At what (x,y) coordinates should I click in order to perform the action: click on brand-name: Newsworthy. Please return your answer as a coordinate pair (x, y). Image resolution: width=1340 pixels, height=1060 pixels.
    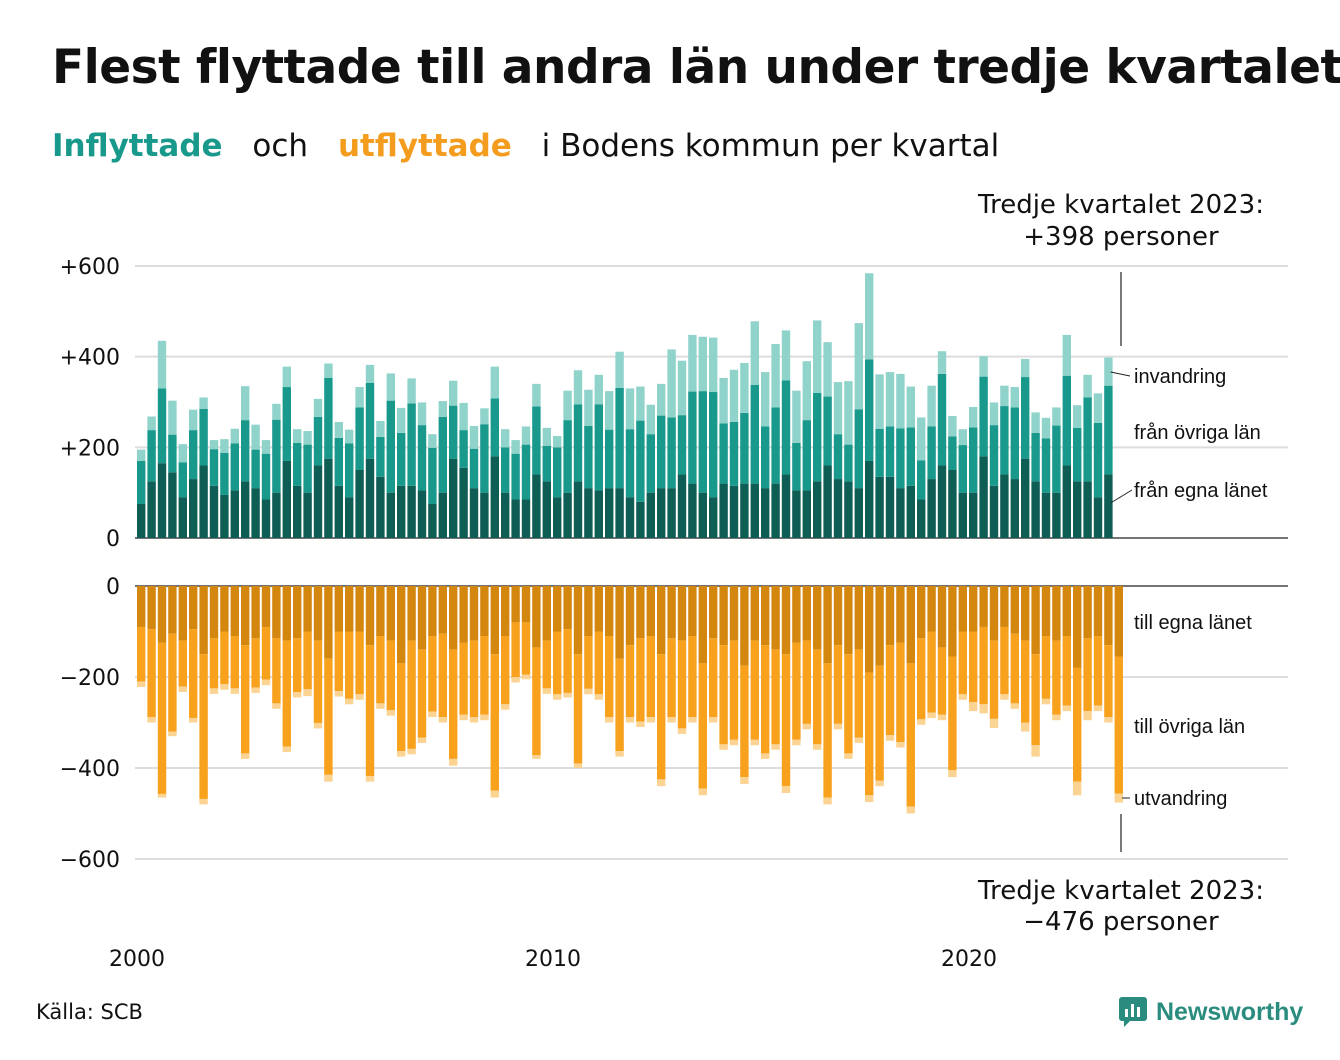
    Looking at the image, I should click on (1230, 1011).